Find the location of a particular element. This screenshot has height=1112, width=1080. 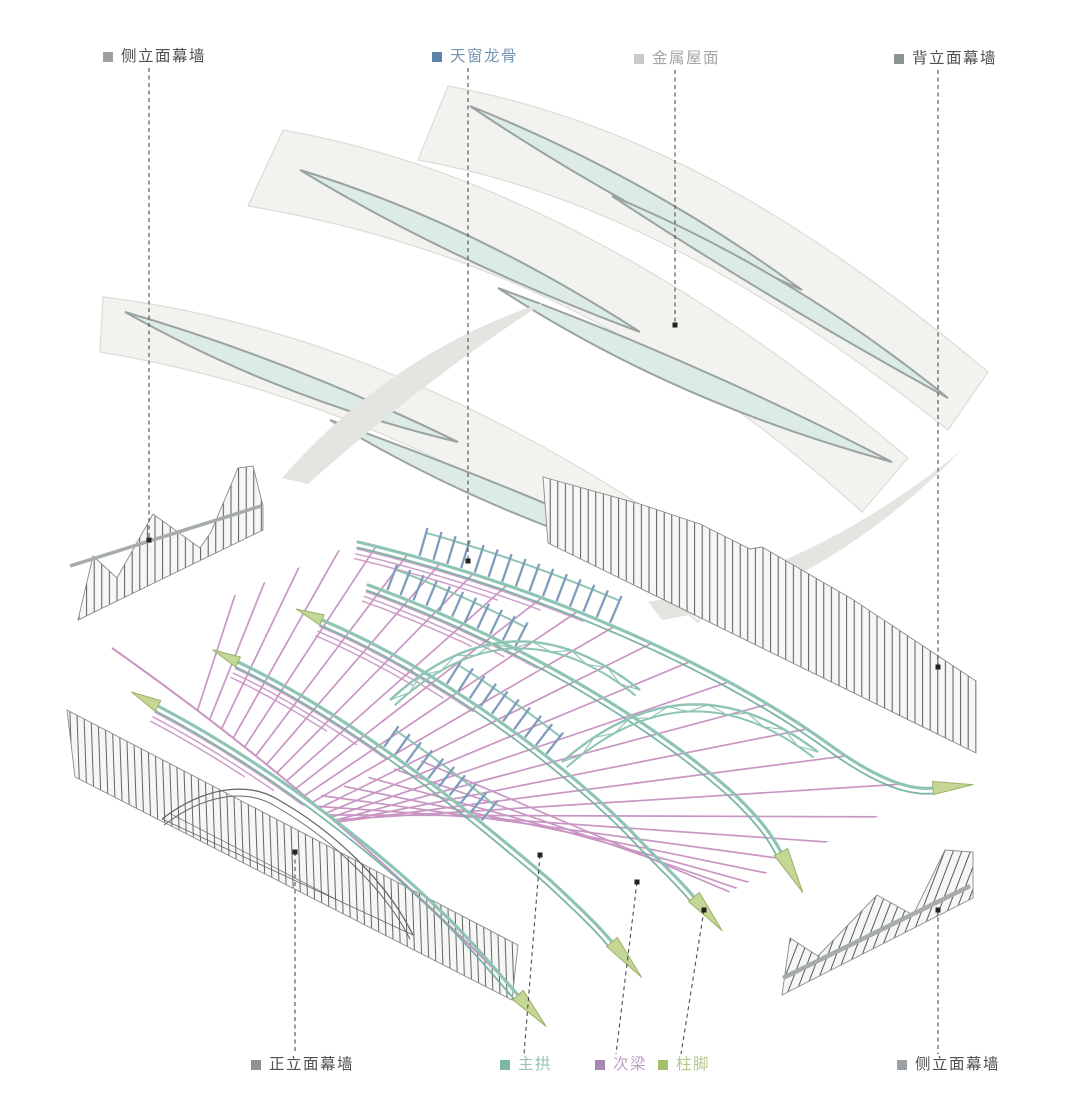

front-facade-arch-outline-inner is located at coordinates (287, 867).